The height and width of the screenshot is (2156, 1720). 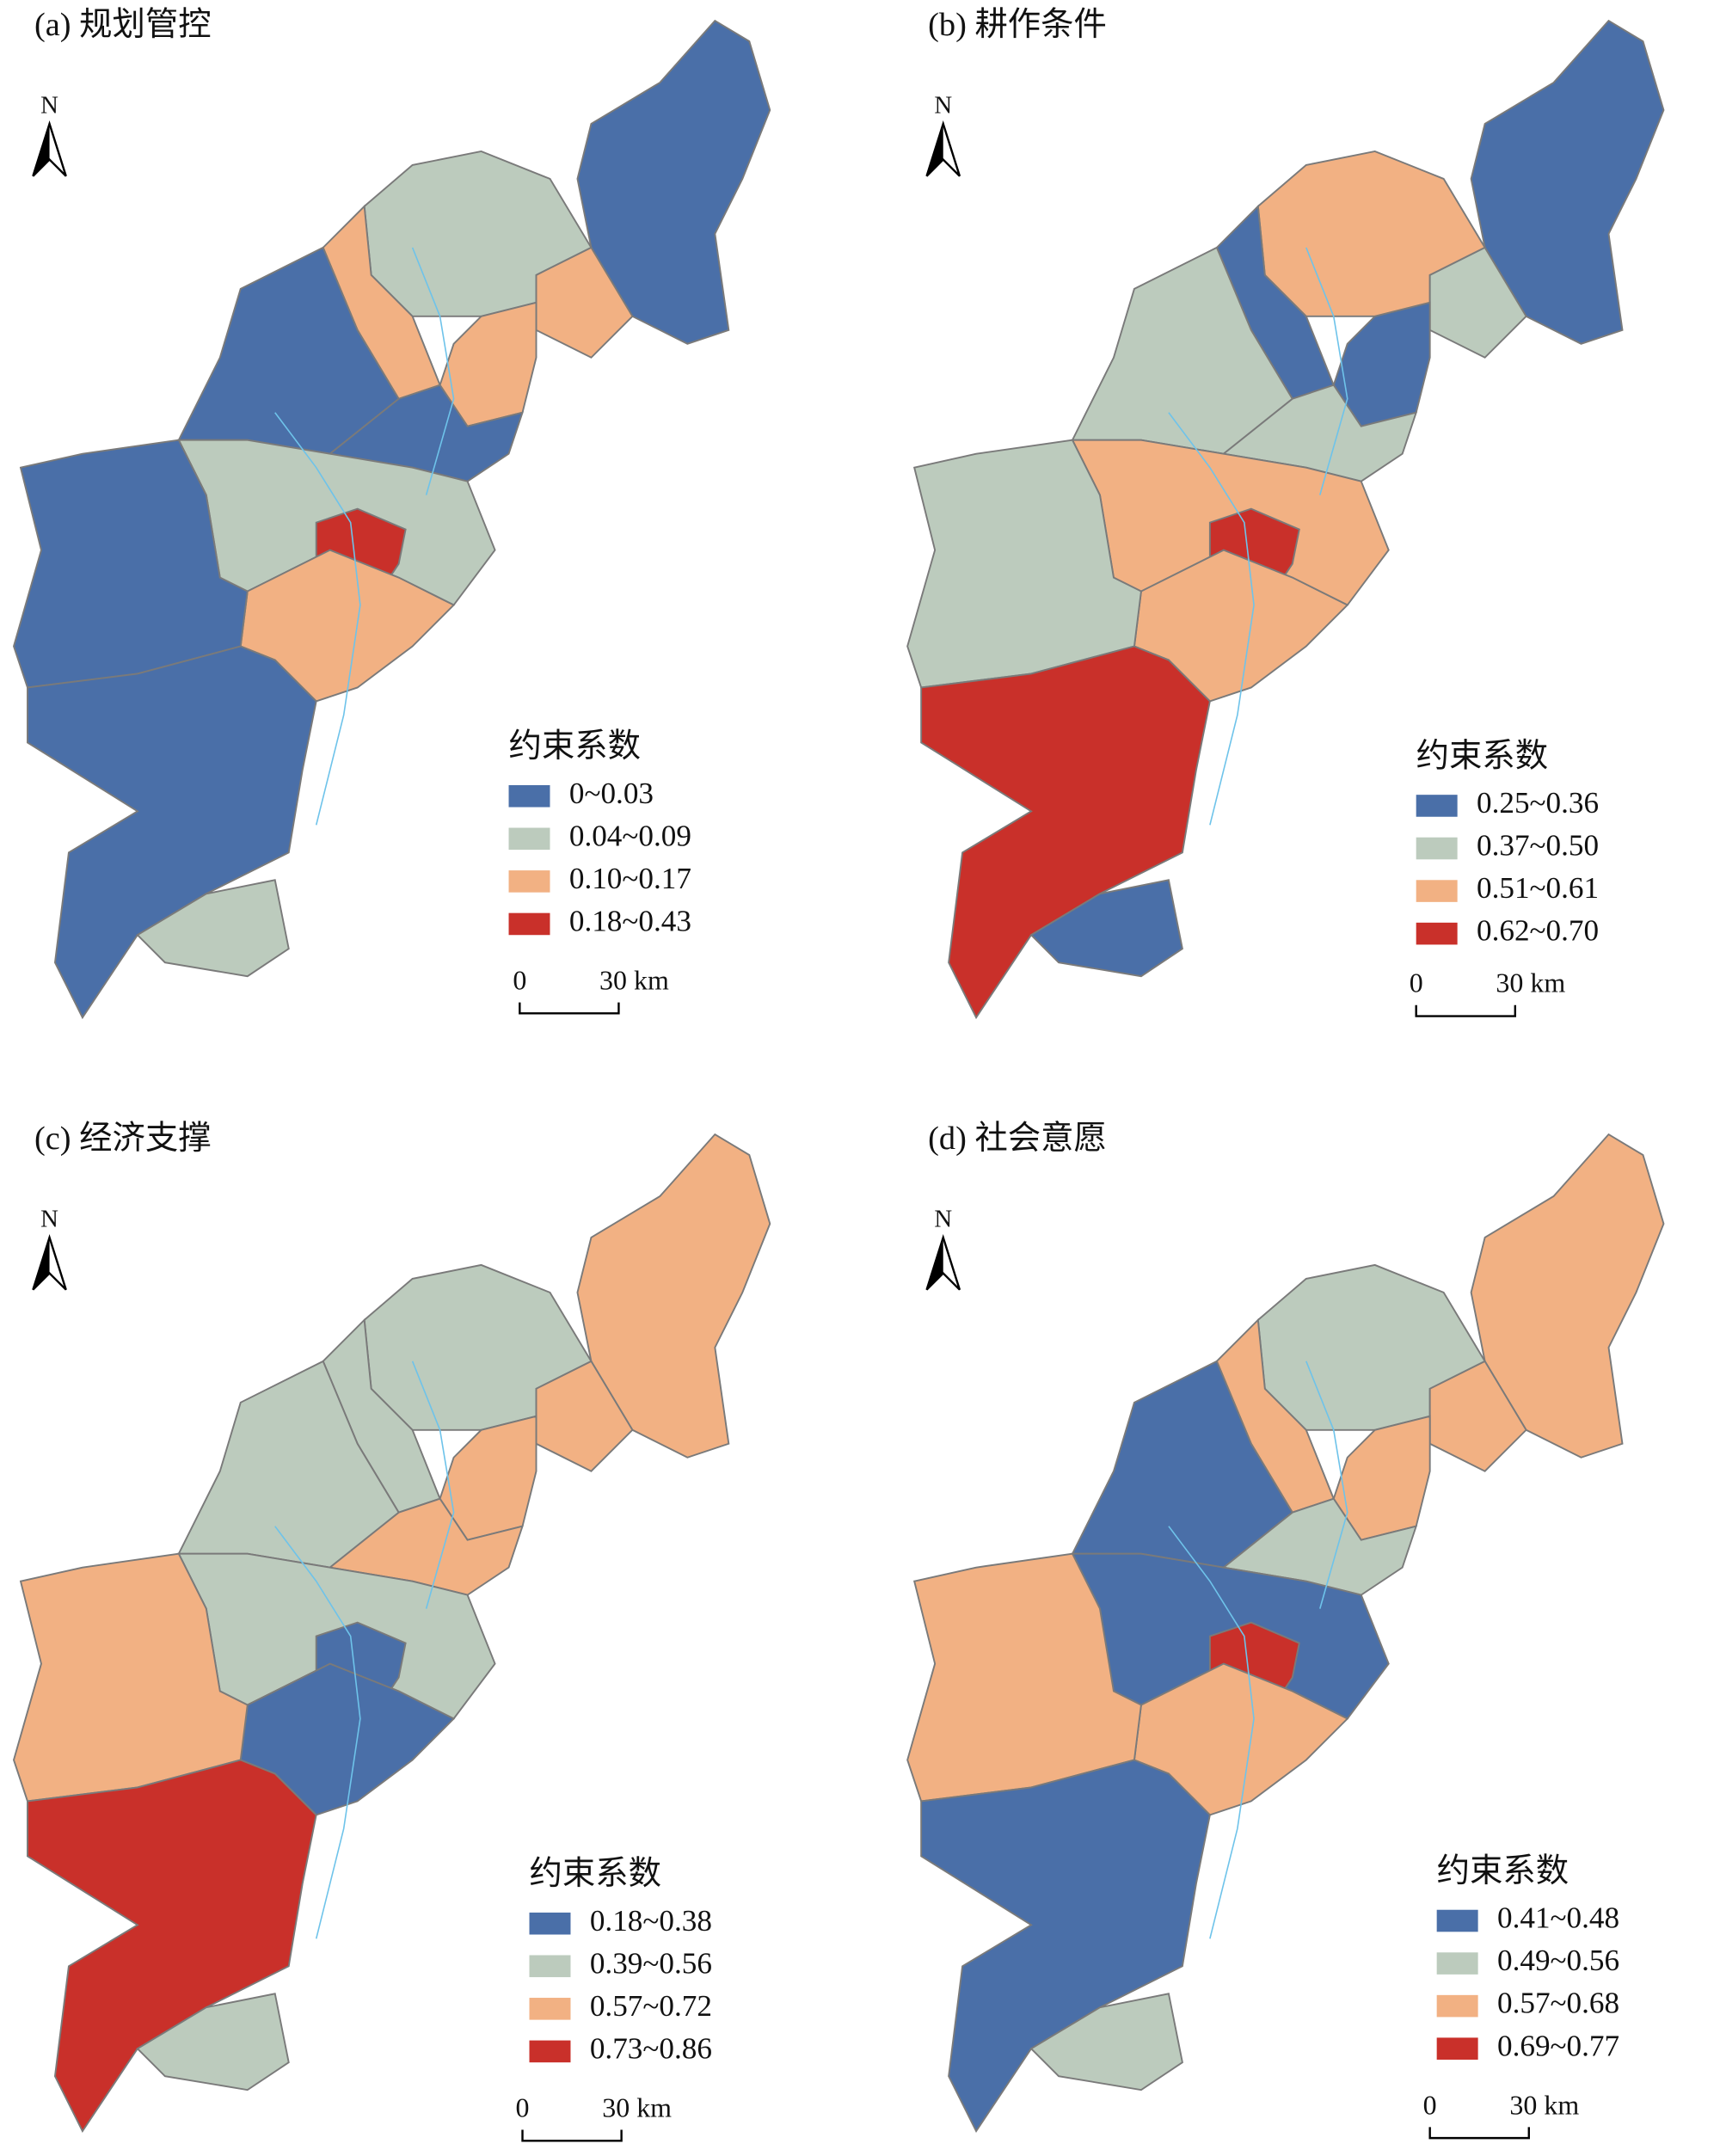 I want to click on legend-label: 0.69~0.77, so click(x=1558, y=2045).